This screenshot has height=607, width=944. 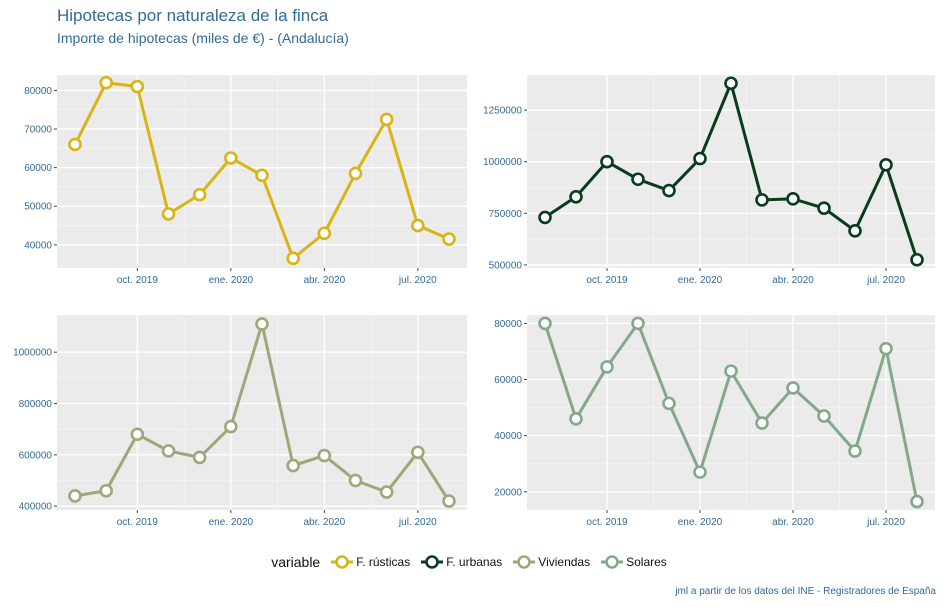 I want to click on legend-label-f-rusticas: F. rústicas, so click(x=383, y=562).